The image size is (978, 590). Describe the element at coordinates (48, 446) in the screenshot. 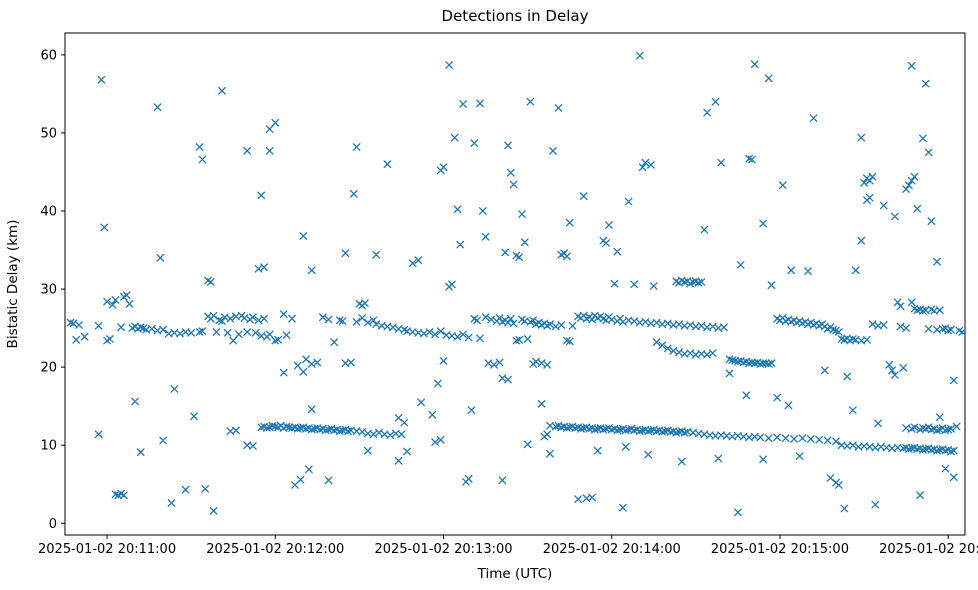

I see `y-tick-label: 10` at that location.